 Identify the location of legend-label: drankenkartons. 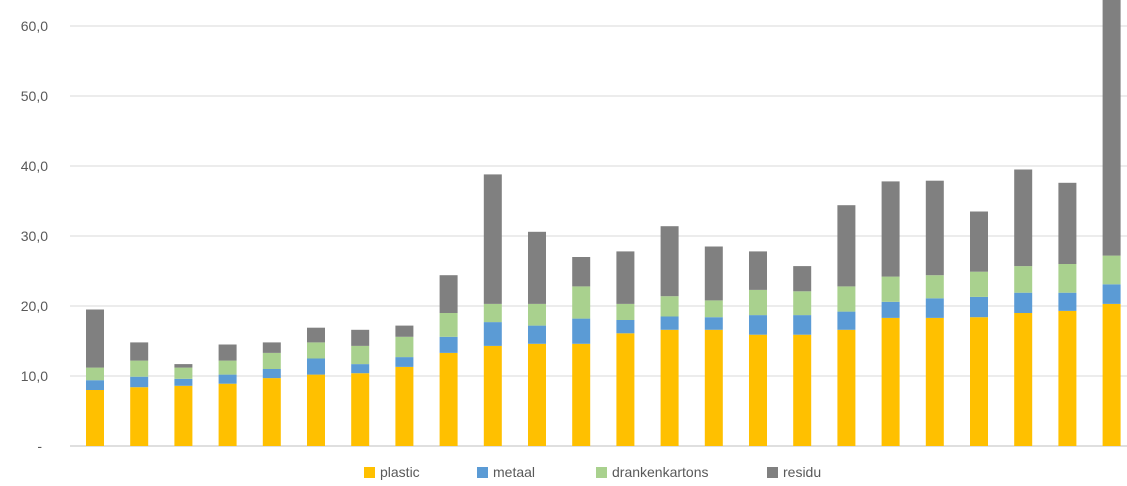
(660, 472).